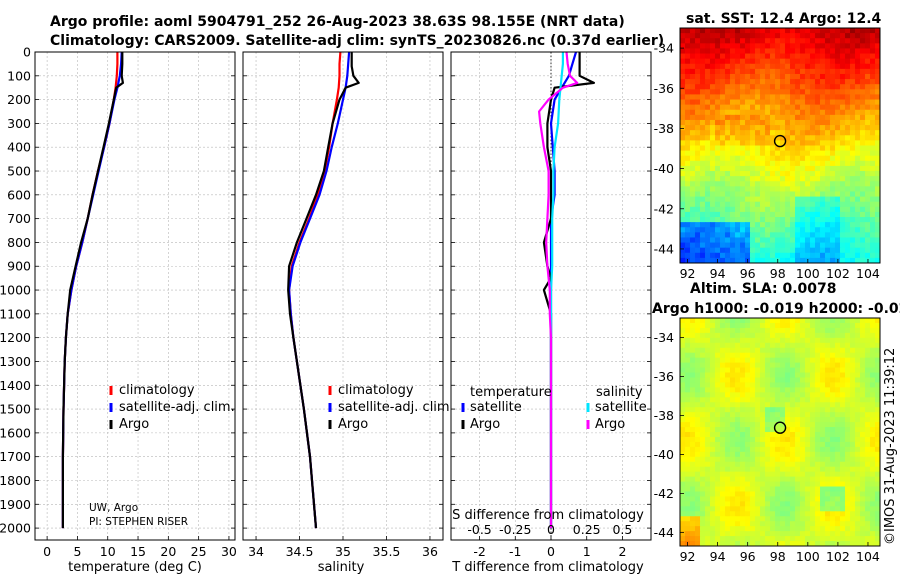 This screenshot has width=900, height=584. I want to click on x-tick-label: 25, so click(199, 551).